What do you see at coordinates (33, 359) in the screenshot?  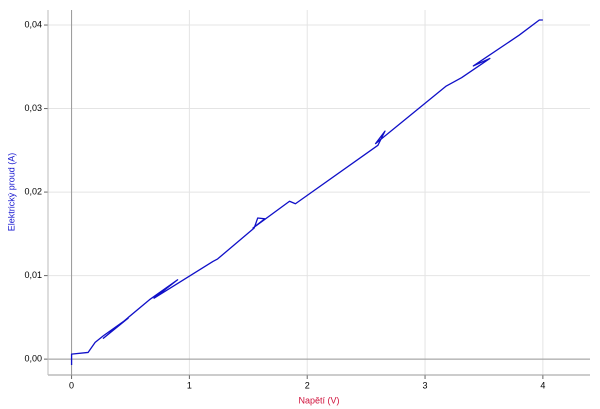 I see `y-tick-label: 0,00` at bounding box center [33, 359].